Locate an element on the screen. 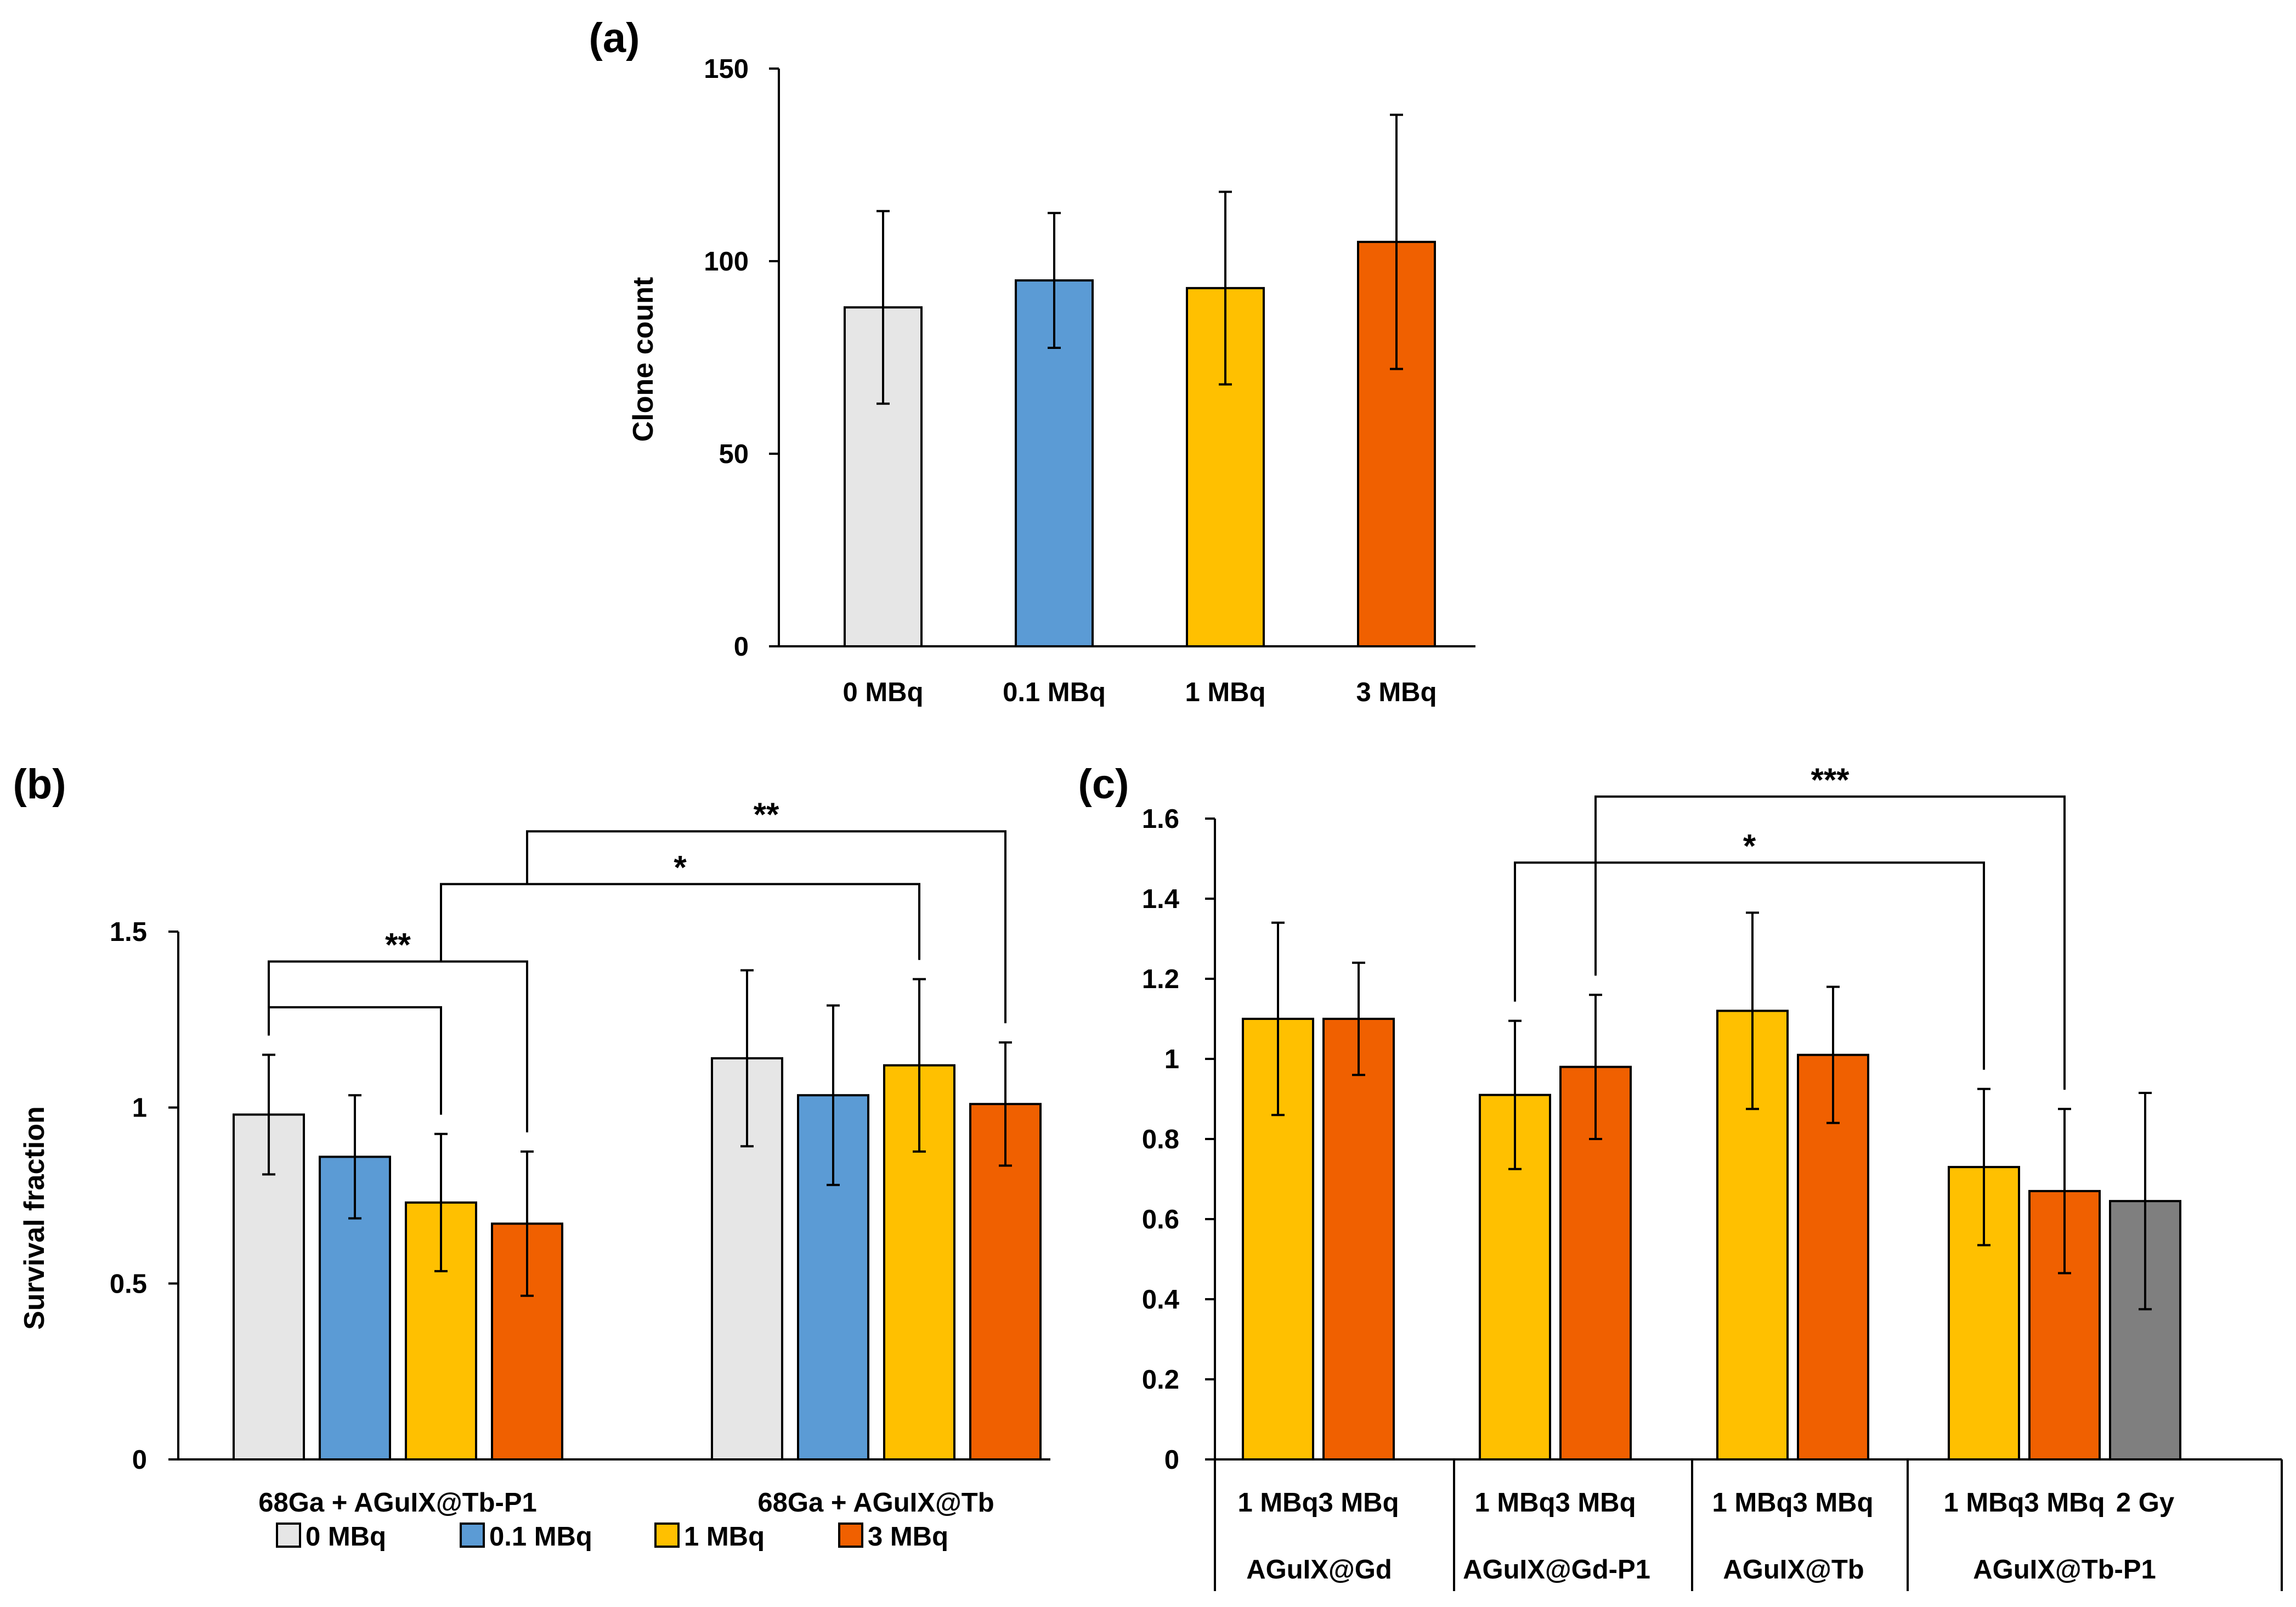  panel-c-bars is located at coordinates (1711, 1235).